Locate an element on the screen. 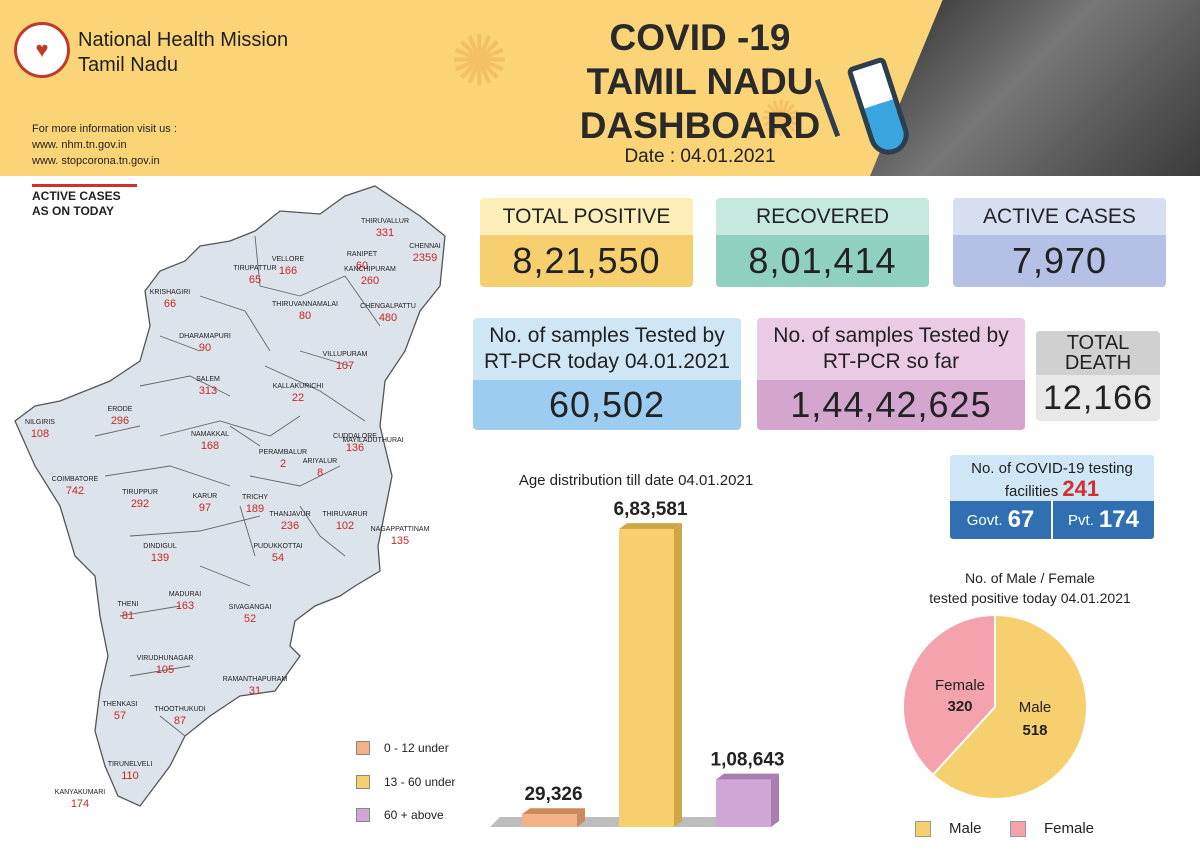 This screenshot has height=849, width=1200. district-name: VILLUPURAM is located at coordinates (345, 354).